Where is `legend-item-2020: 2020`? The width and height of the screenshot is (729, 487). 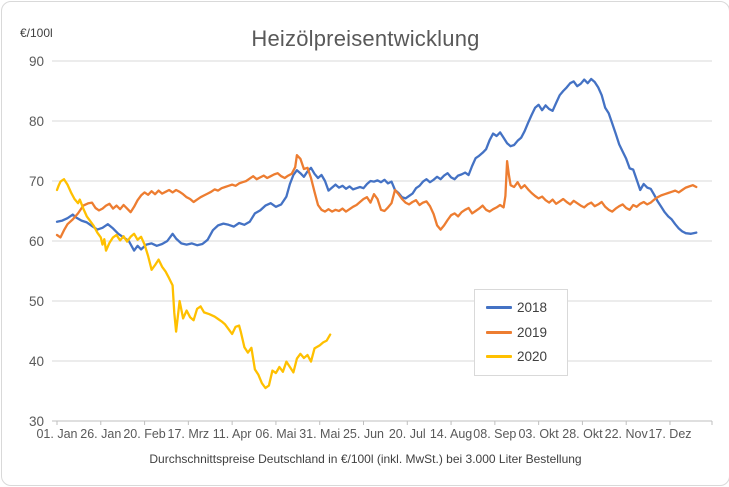
legend-item-2020: 2020 is located at coordinates (521, 357).